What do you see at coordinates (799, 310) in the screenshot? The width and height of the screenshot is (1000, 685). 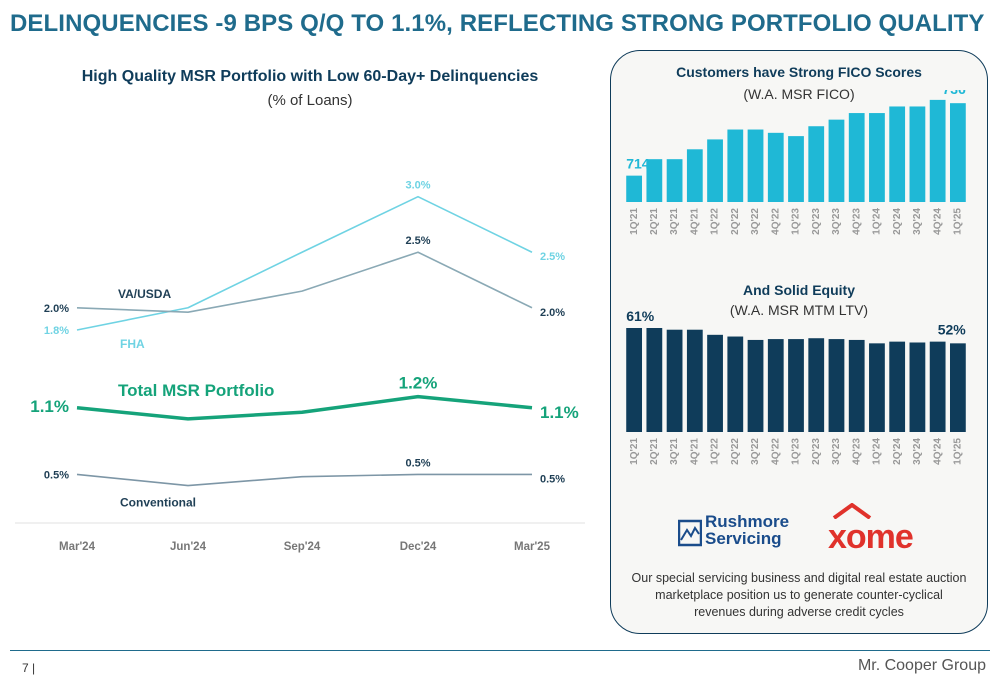 I see `ltv-chart-subtitle: (W.A. MSR MTM LTV)` at bounding box center [799, 310].